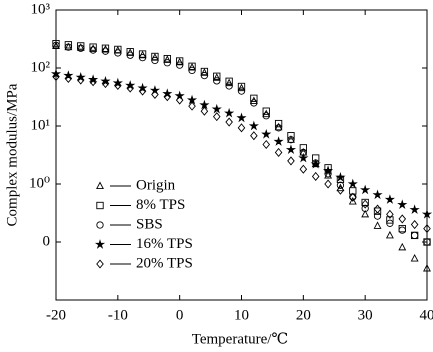  Describe the element at coordinates (241, 315) in the screenshot. I see `x-tick-label: 10` at that location.